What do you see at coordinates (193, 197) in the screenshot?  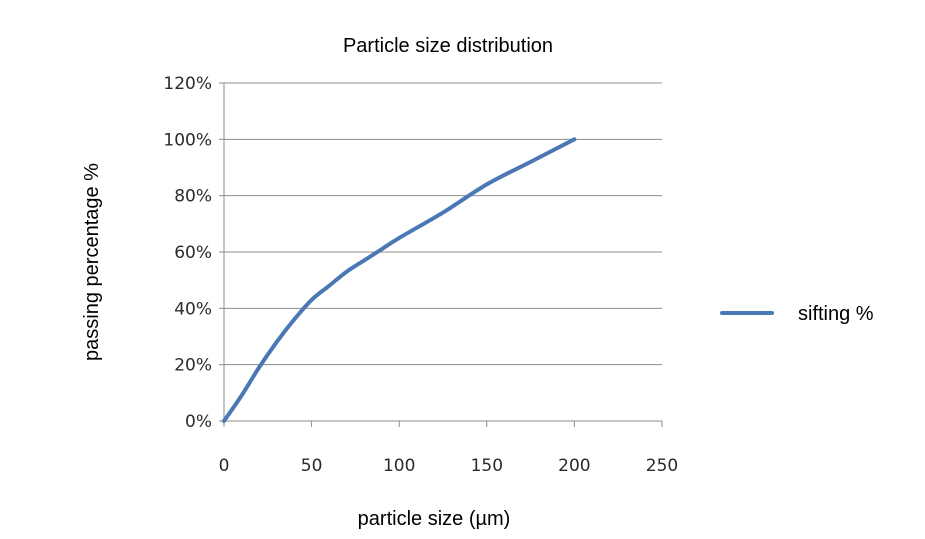 I see `y-tick-label: 80%` at bounding box center [193, 197].